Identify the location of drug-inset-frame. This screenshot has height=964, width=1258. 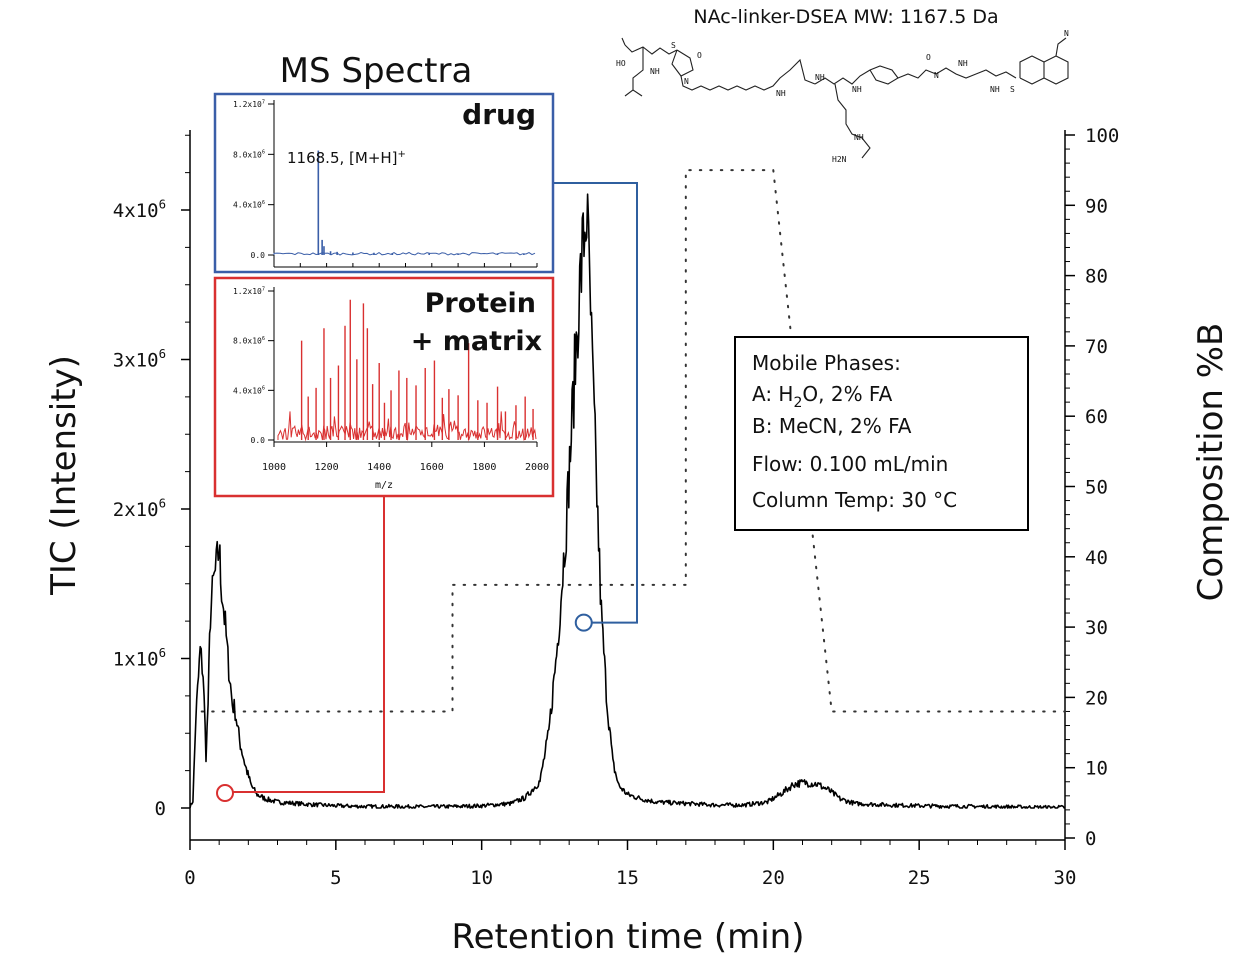
(384, 183).